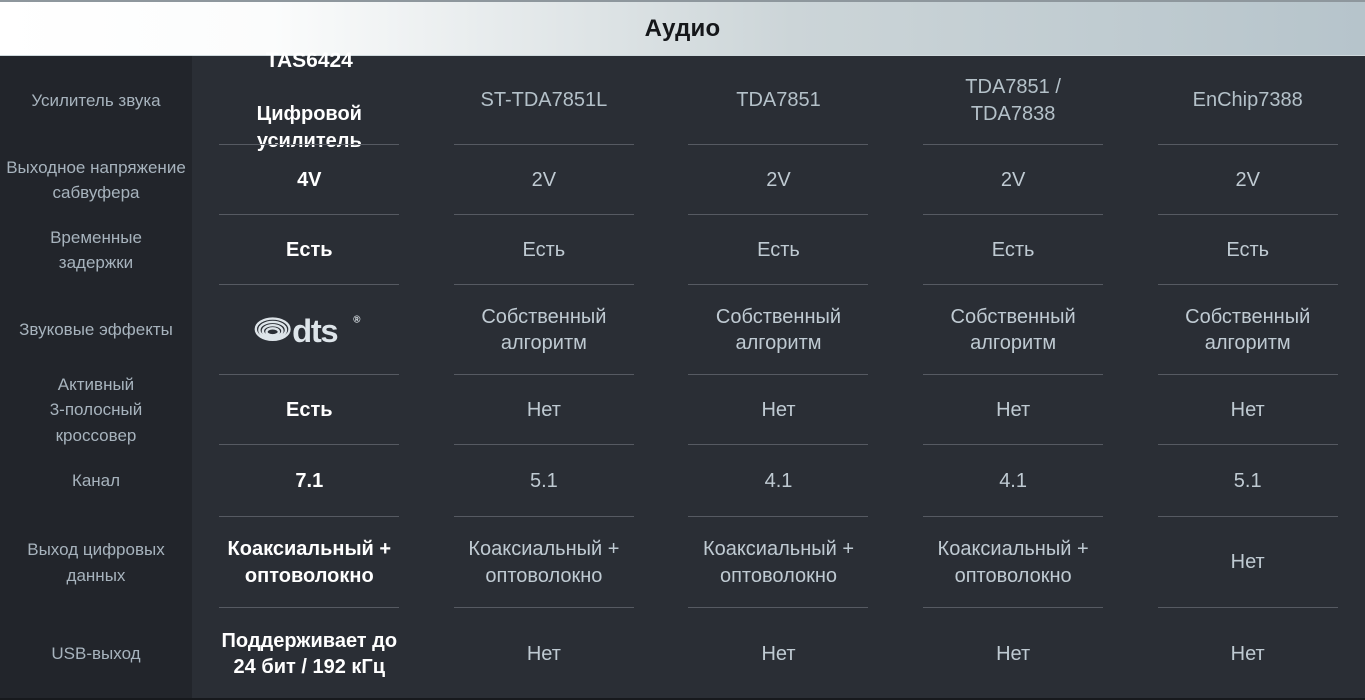  I want to click on cell-delays-tda7851: Есть, so click(778, 250).